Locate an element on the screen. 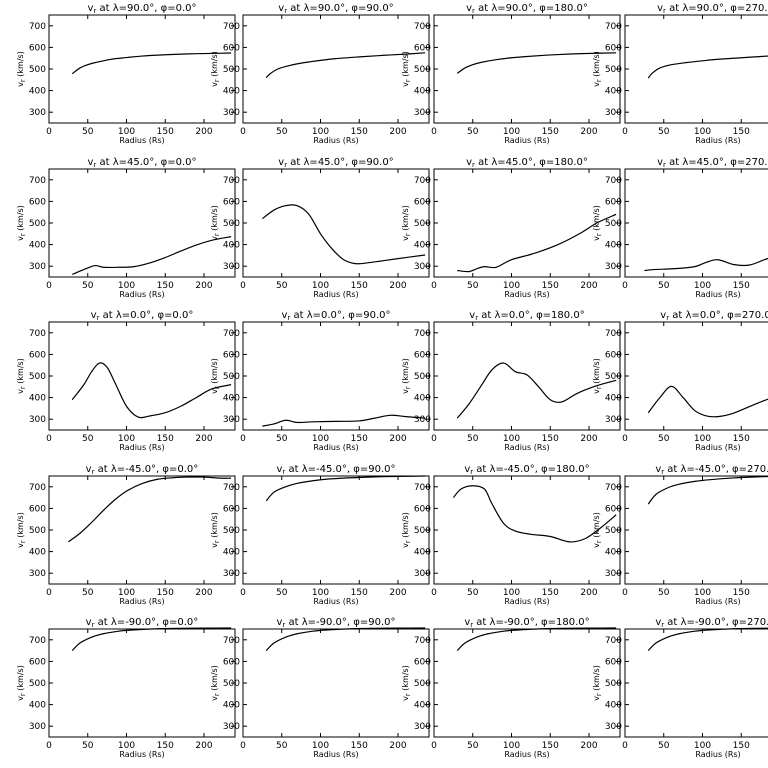 The width and height of the screenshot is (768, 768). subplot-title: vr at λ=-90.0°, φ=0.0° is located at coordinates (142, 623).